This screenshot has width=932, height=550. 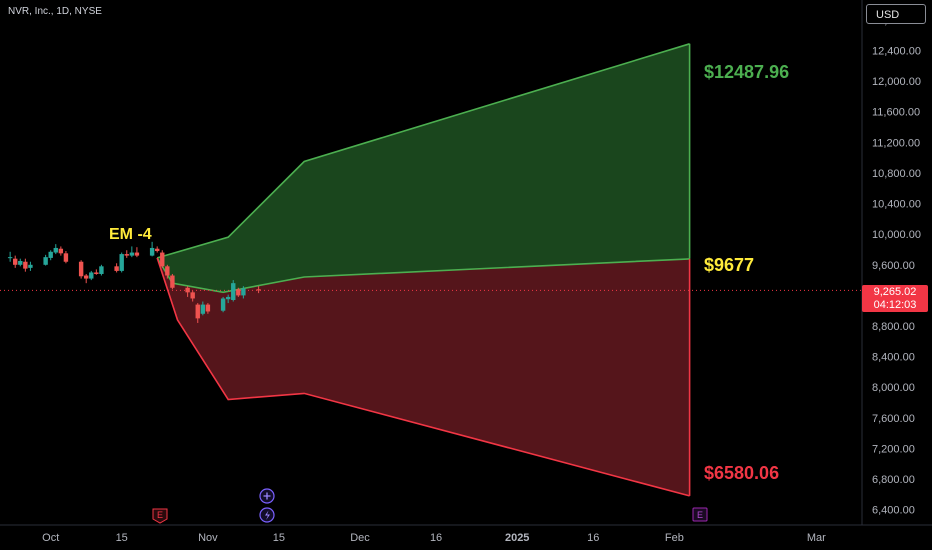 I want to click on price-axis-label: 6,800.00, so click(x=893, y=480).